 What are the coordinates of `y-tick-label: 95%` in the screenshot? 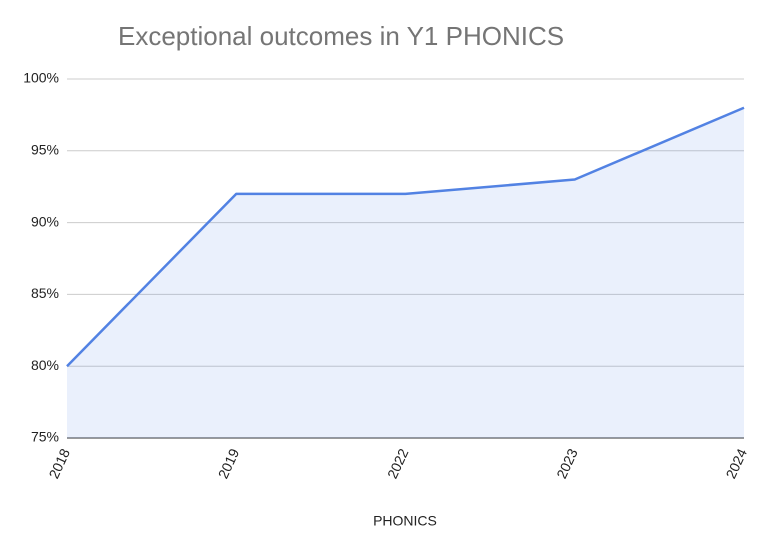 It's located at (45, 150).